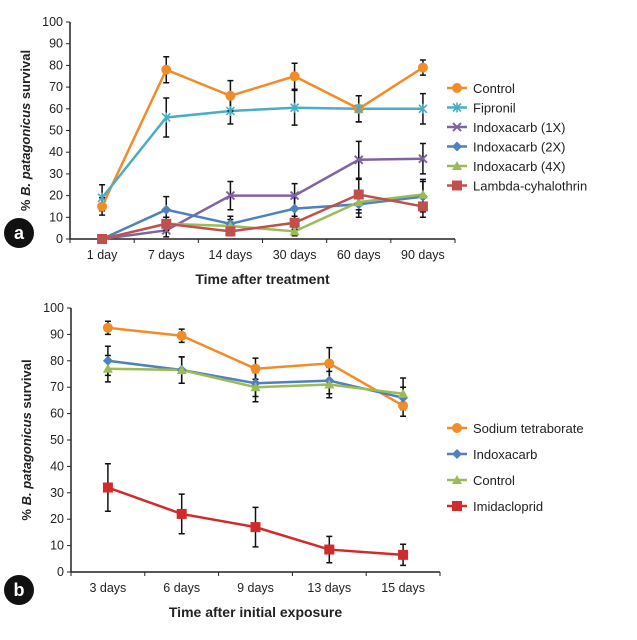 The image size is (637, 640). I want to click on x-tick-label: 30 days, so click(295, 255).